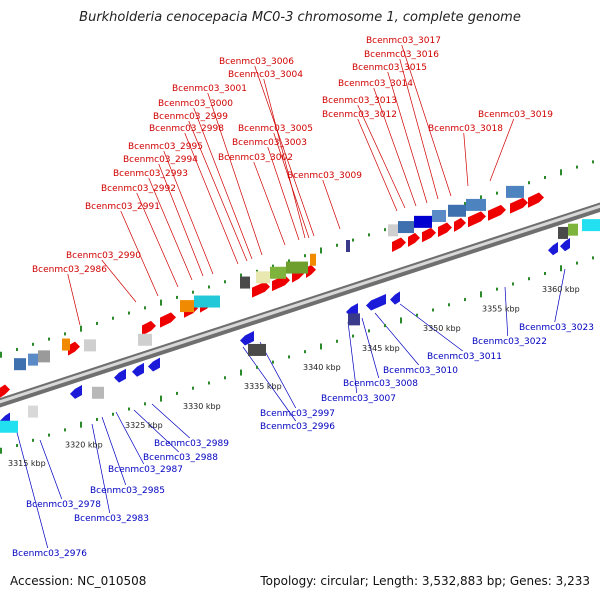 The width and height of the screenshot is (600, 600). I want to click on forward-gene-label: Bcenmc03_3016, so click(401, 55).